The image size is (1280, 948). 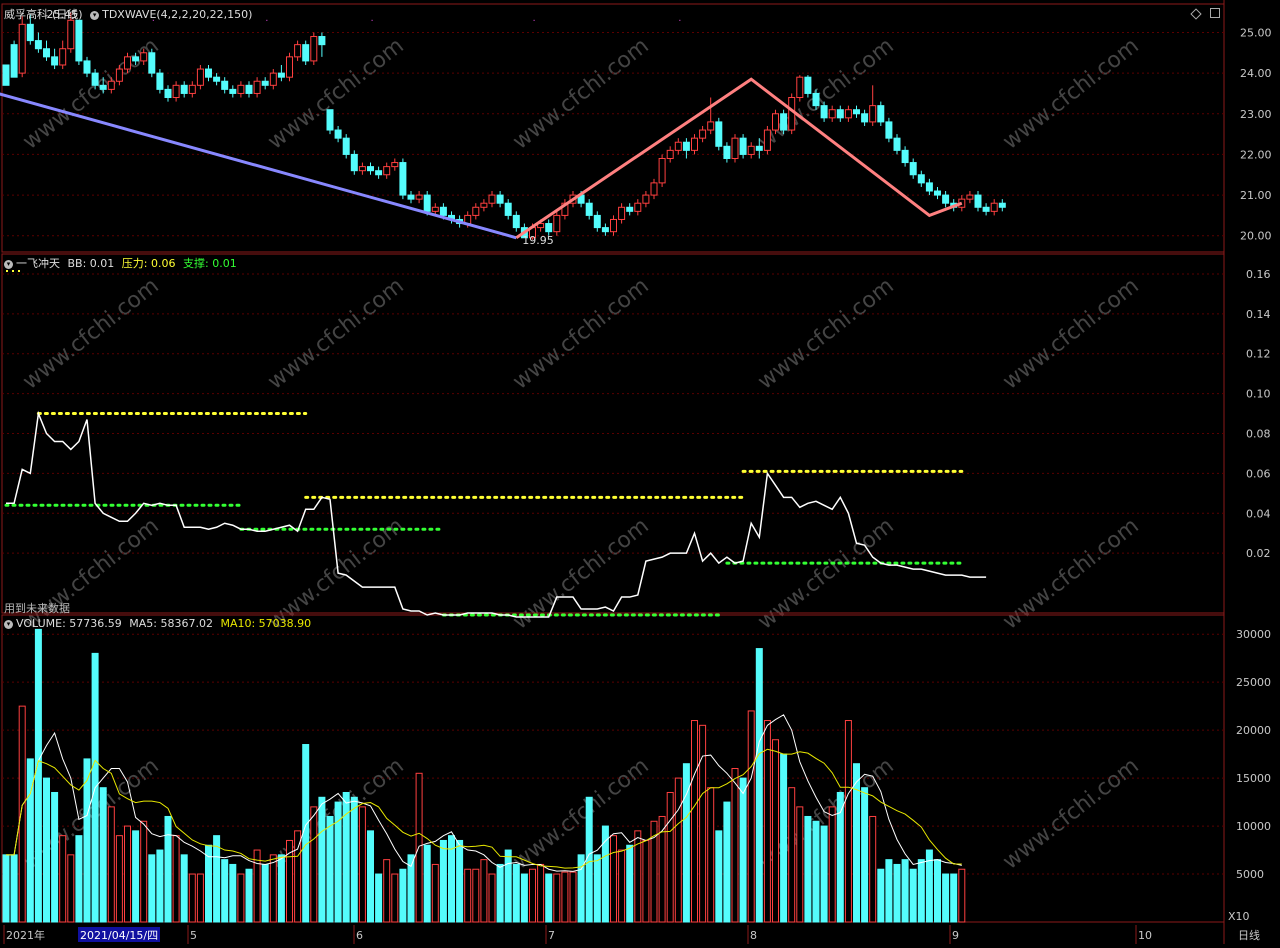 What do you see at coordinates (359, 935) in the screenshot?
I see `date-label: 6` at bounding box center [359, 935].